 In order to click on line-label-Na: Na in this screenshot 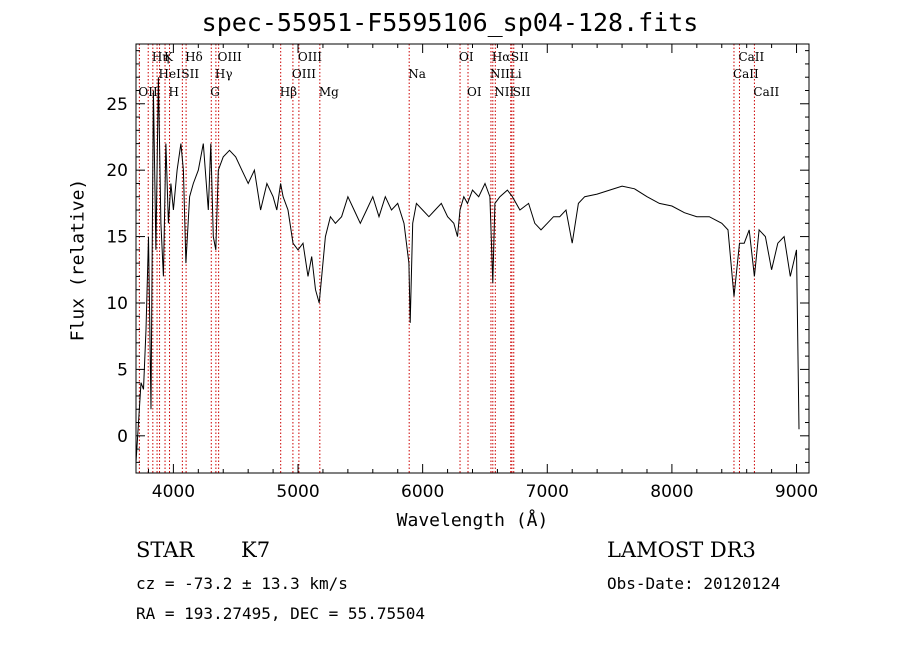, I will do `click(417, 74)`.